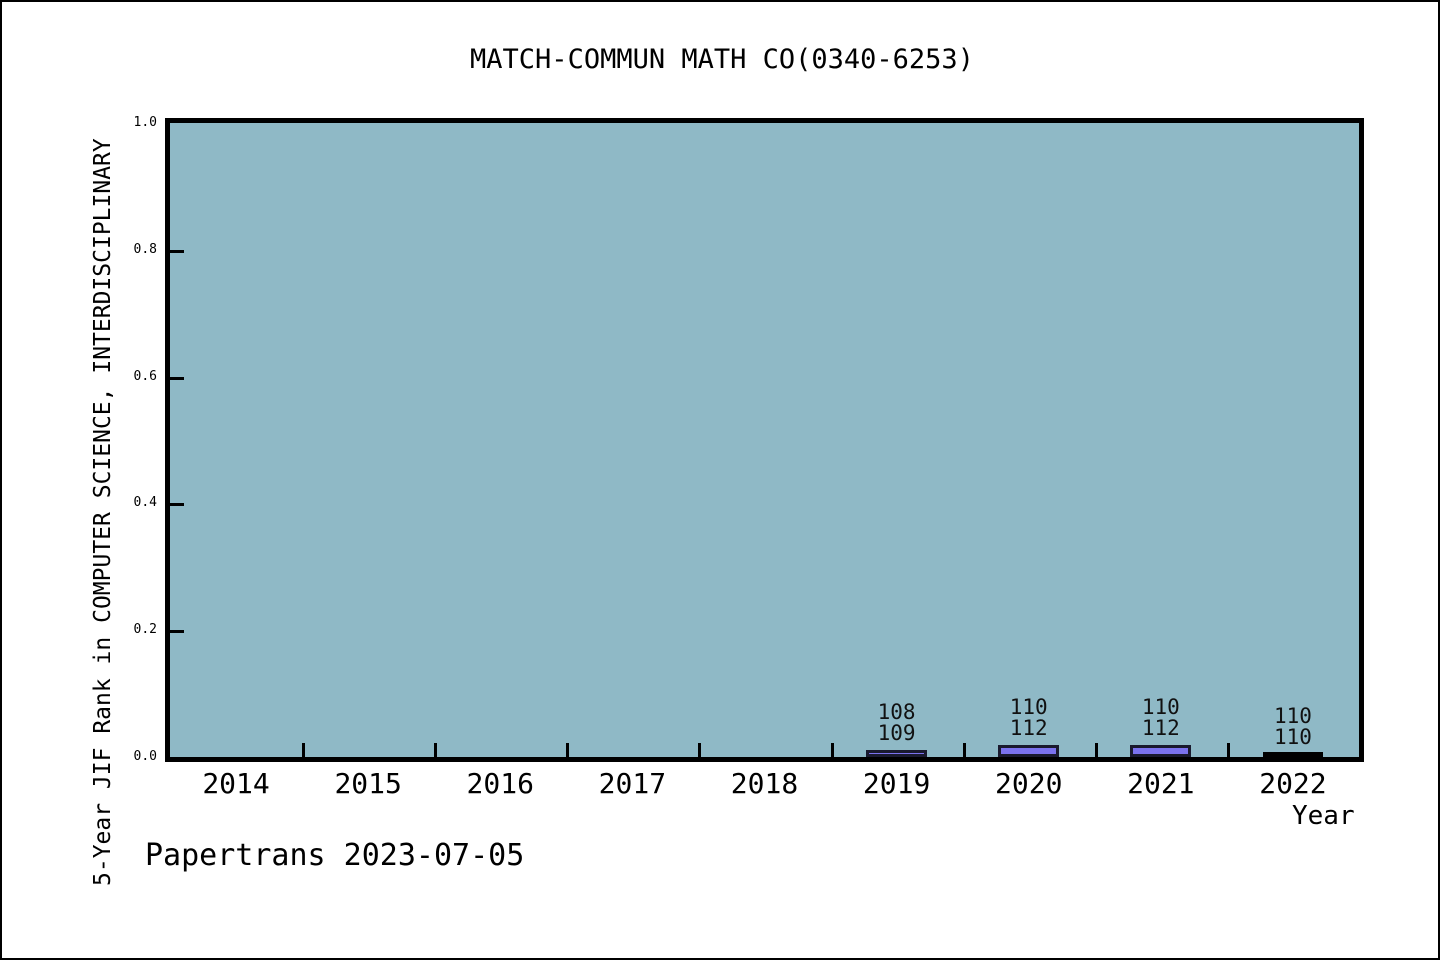  Describe the element at coordinates (764, 783) in the screenshot. I see `x-axis-tick-label-2018: 2018` at that location.